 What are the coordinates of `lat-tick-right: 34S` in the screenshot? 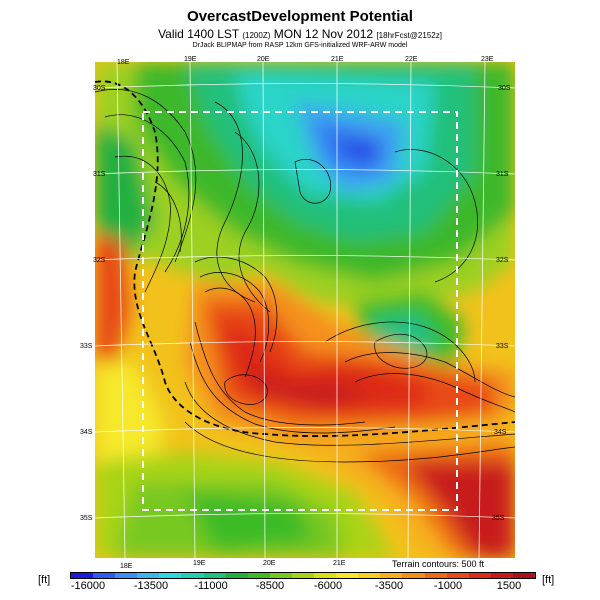 It's located at (500, 432).